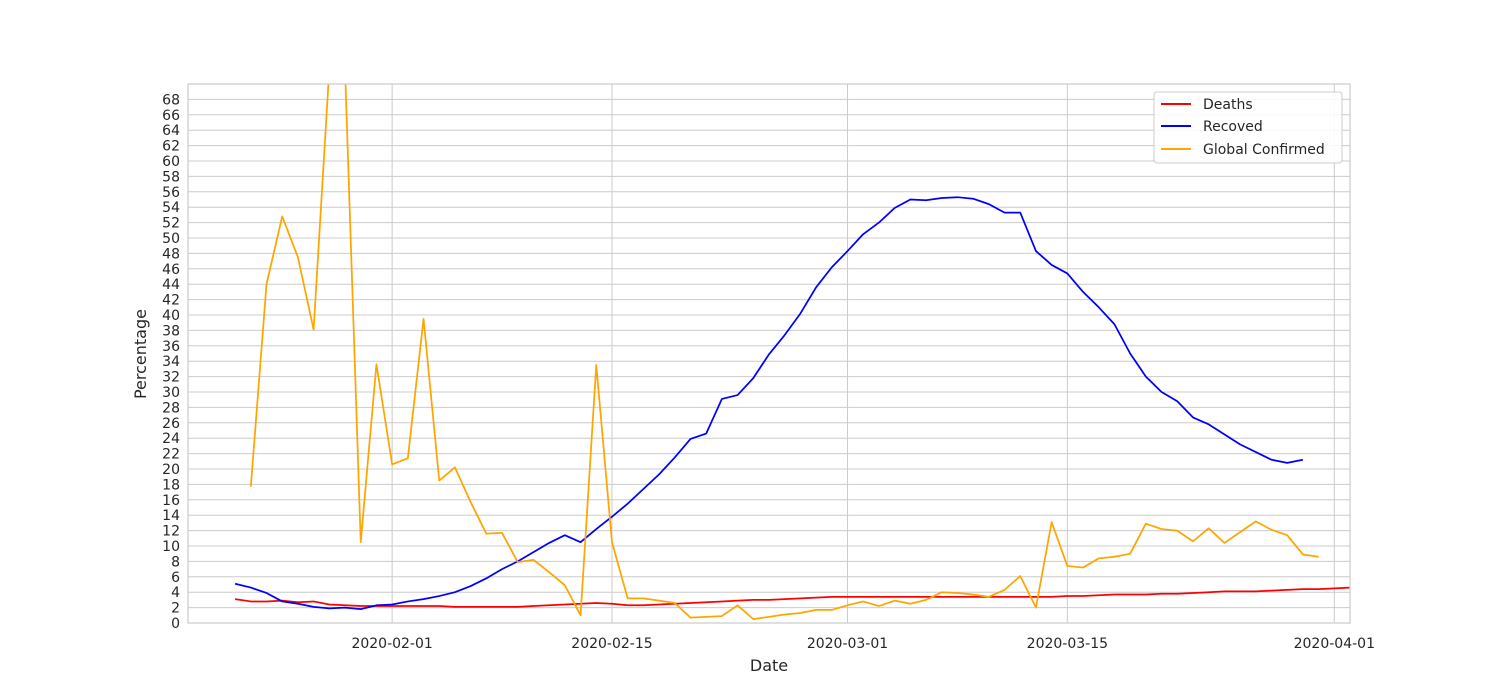 The width and height of the screenshot is (1500, 700). Describe the element at coordinates (847, 644) in the screenshot. I see `x-tick-label: 2020-03-01` at that location.